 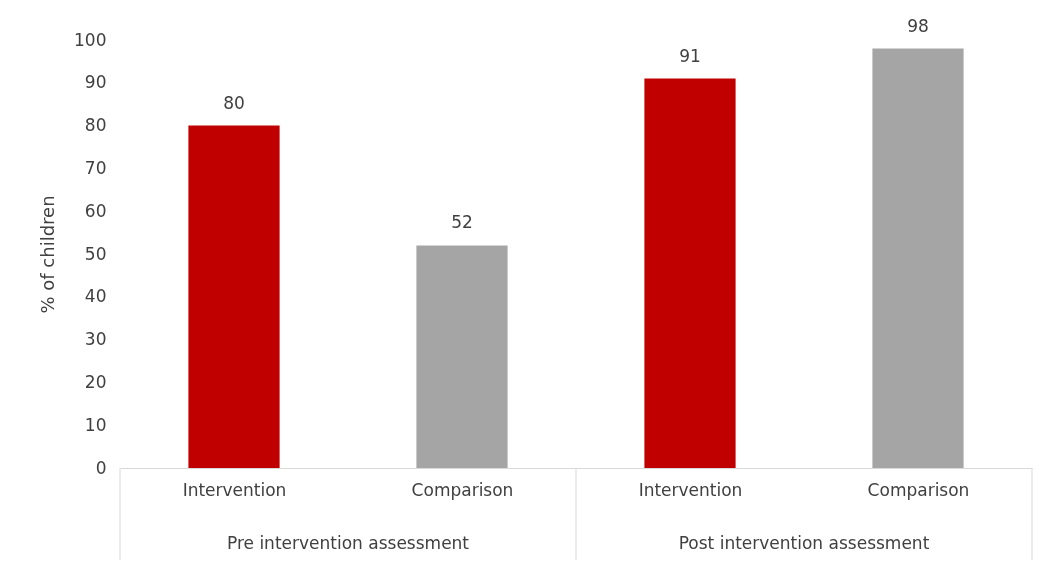 I want to click on text: Post intervention assessment, so click(x=804, y=543).